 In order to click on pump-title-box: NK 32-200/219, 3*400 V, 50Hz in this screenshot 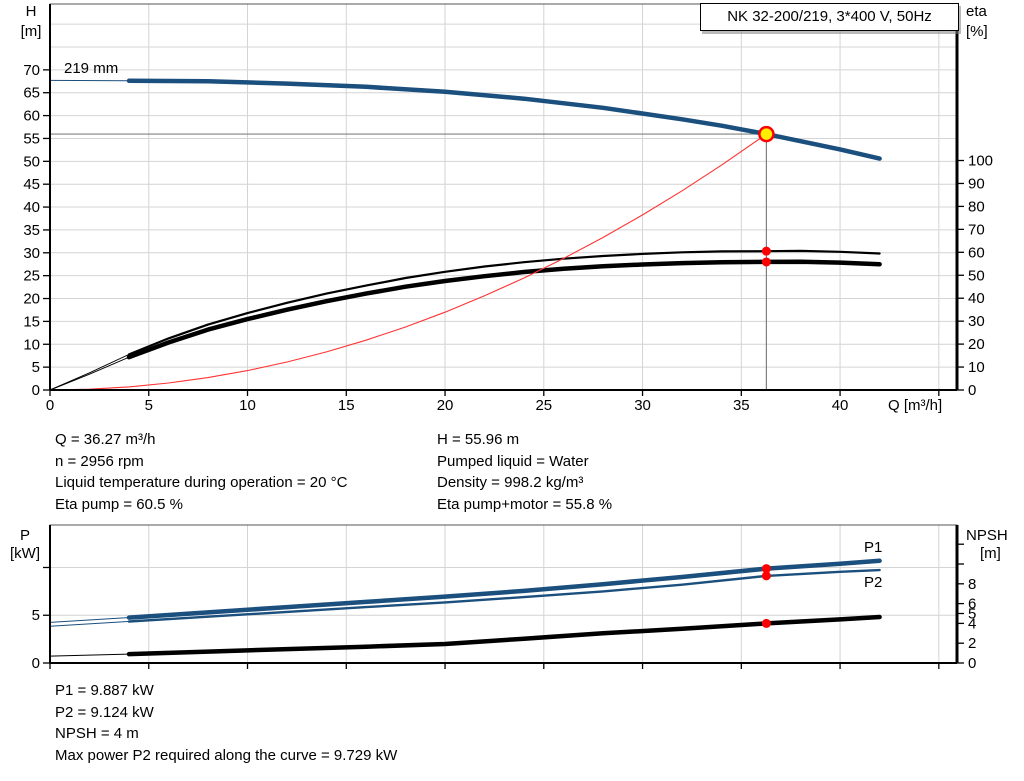, I will do `click(829, 17)`.